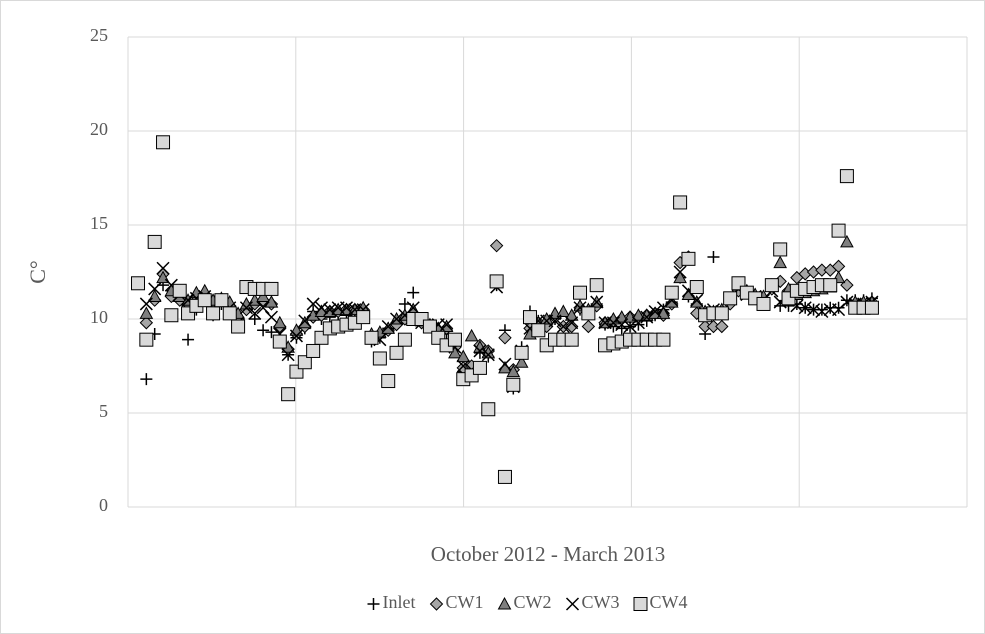 This screenshot has height=634, width=985. Describe the element at coordinates (99, 35) in the screenshot. I see `y-tick-label: 25` at that location.